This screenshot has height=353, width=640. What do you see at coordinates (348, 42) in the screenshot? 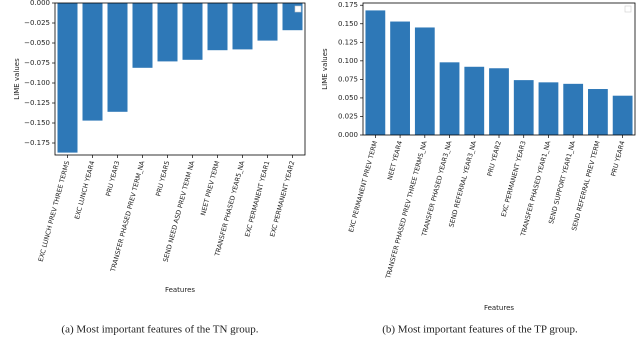
I see `y-tick-label: 0.125` at bounding box center [348, 42].